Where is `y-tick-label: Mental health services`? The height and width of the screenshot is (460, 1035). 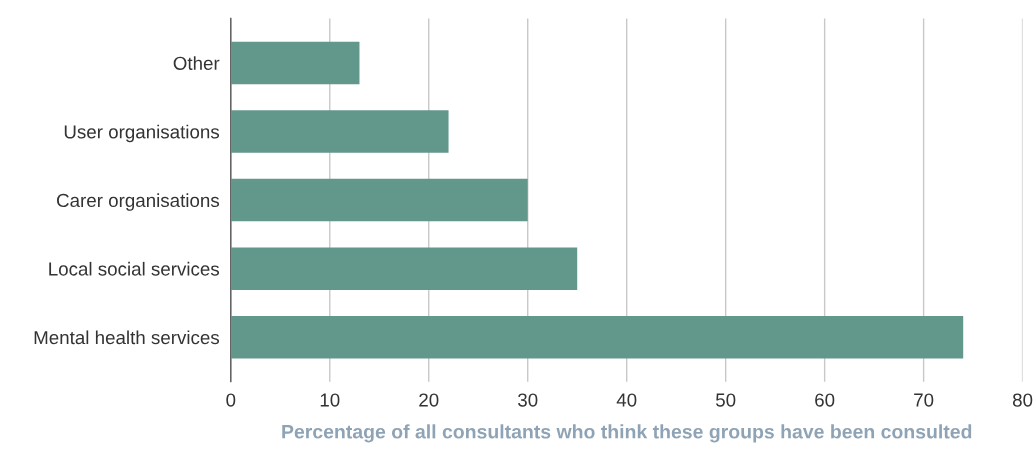 y-tick-label: Mental health services is located at coordinates (127, 337).